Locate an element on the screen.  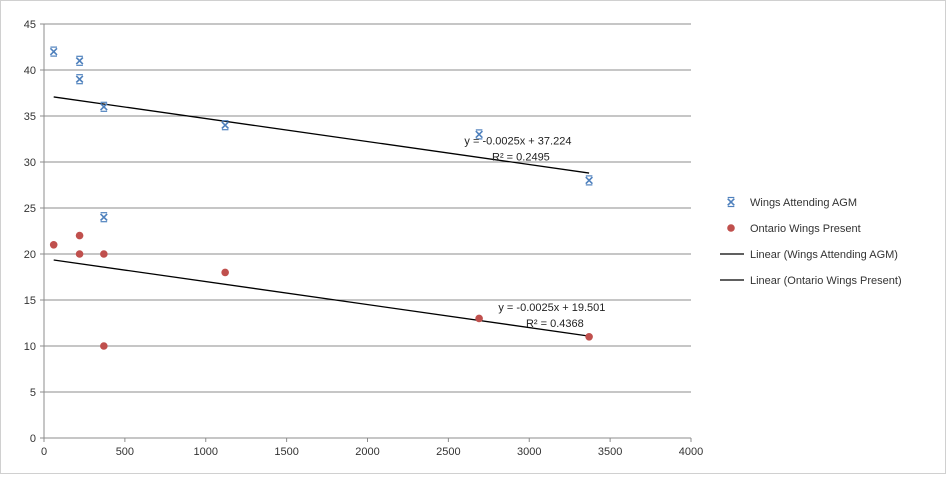
y-tick-label: 15 is located at coordinates (30, 301).